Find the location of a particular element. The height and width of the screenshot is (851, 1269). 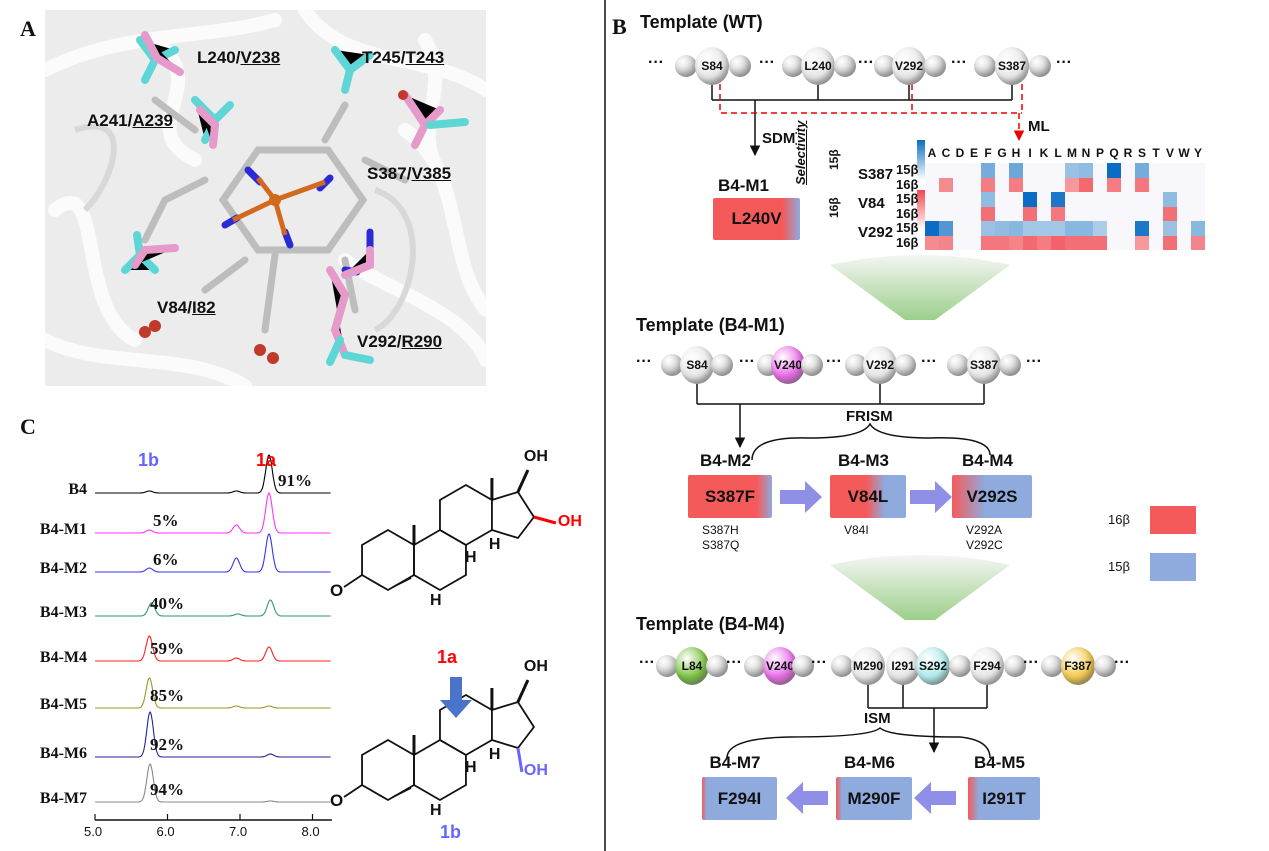

steroid-structures is located at coordinates (450, 635).